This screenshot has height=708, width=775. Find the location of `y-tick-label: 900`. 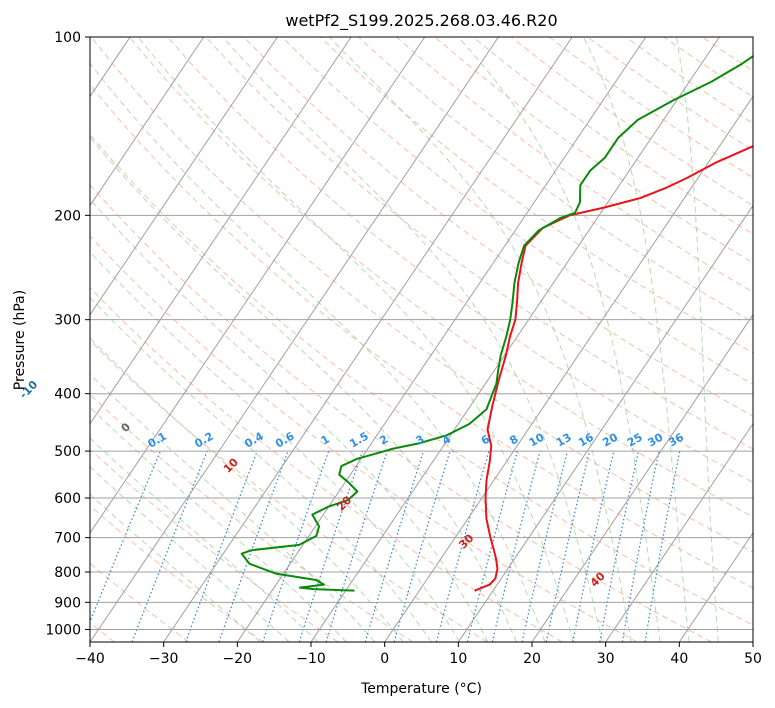

y-tick-label: 900 is located at coordinates (67, 603).